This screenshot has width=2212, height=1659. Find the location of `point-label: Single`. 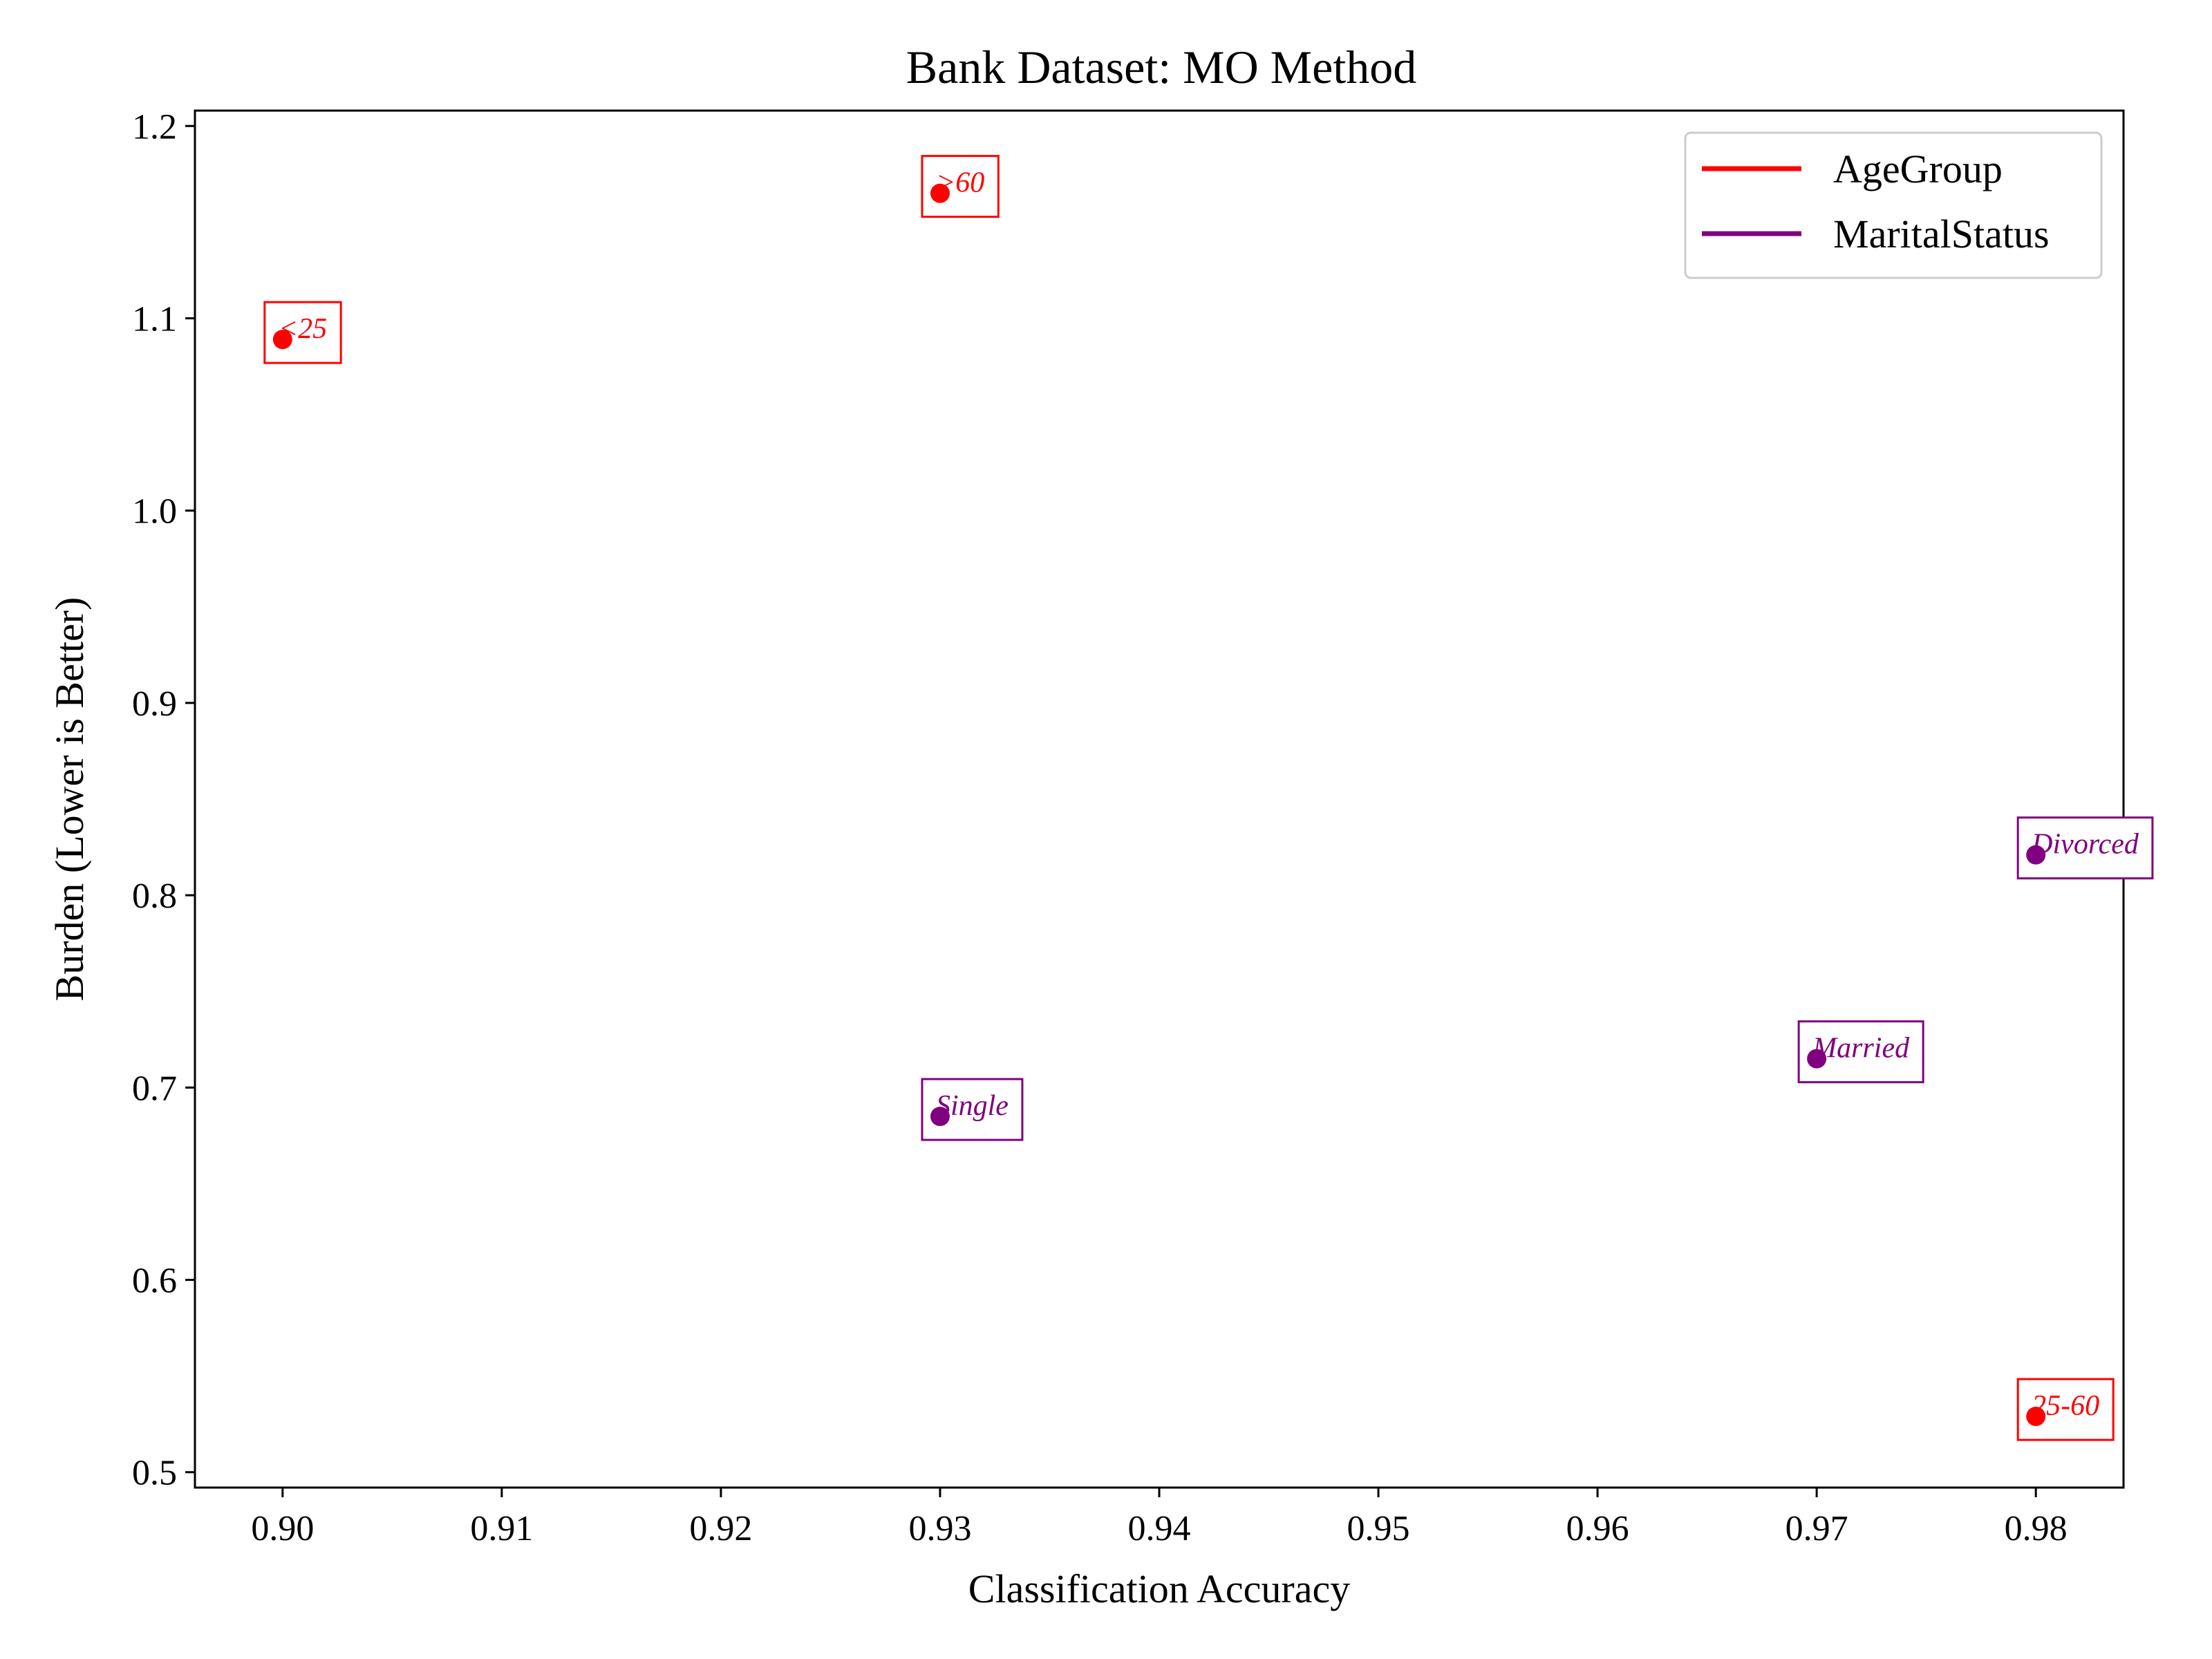

point-label: Single is located at coordinates (972, 1106).